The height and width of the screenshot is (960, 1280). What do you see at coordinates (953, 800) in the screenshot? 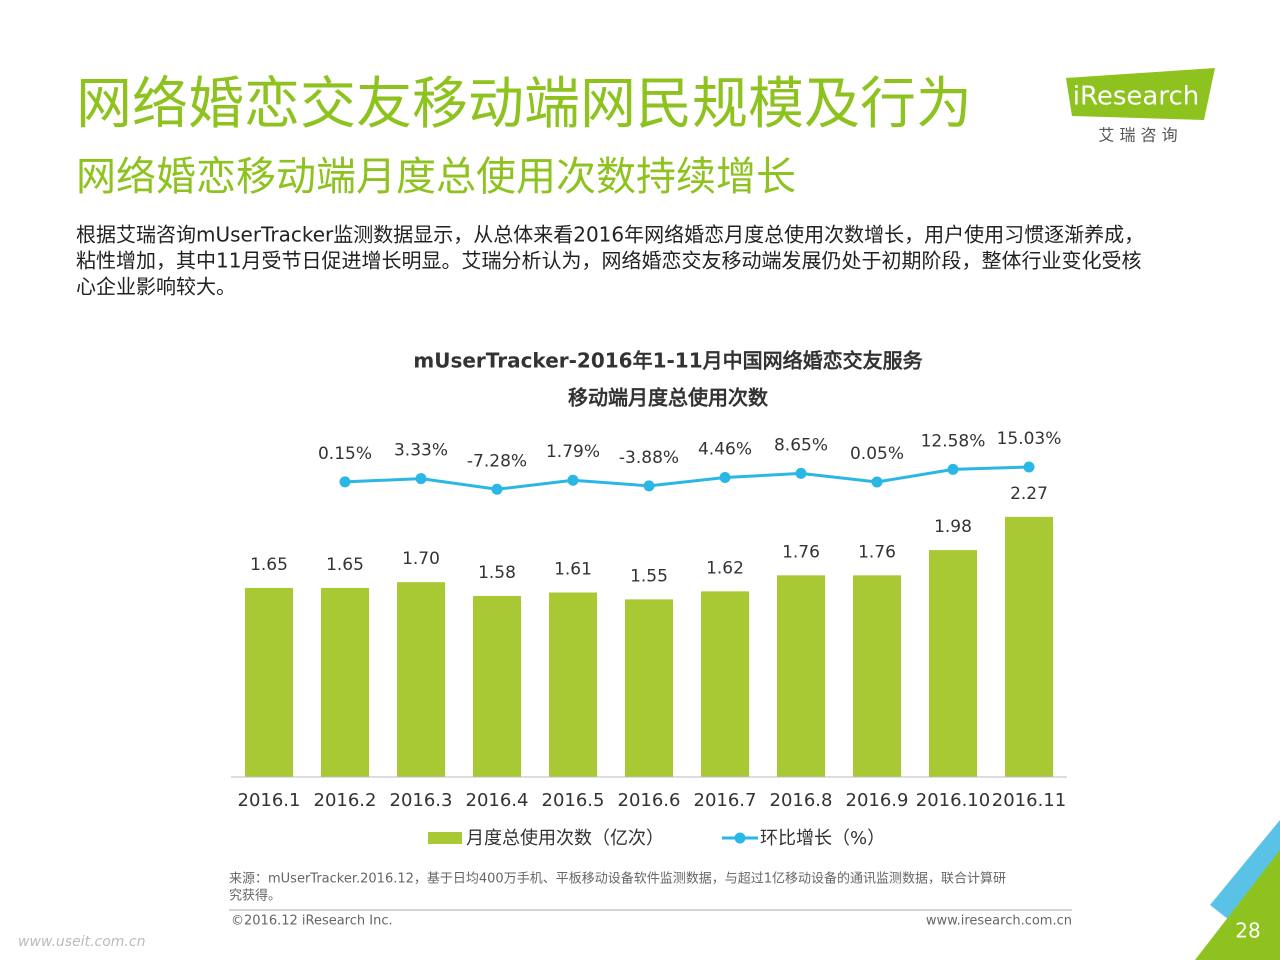
I see `x-tick-label: 2016.10` at bounding box center [953, 800].